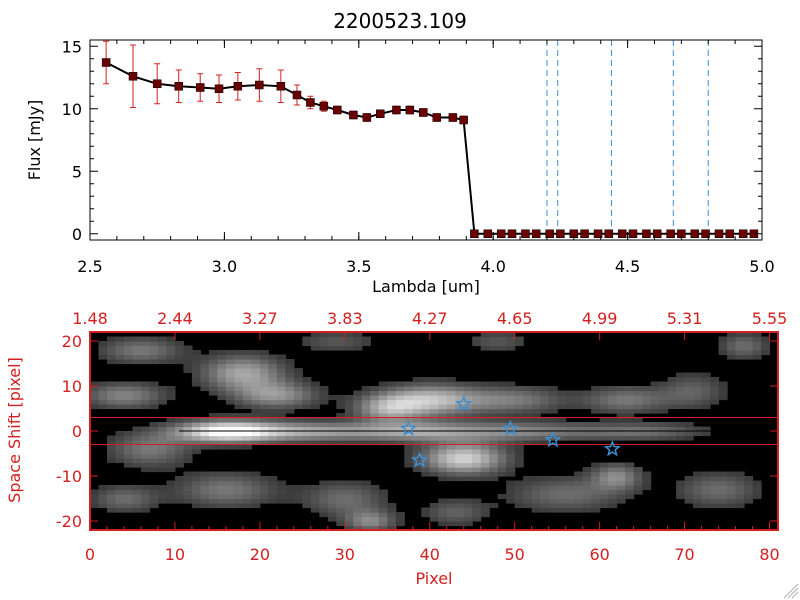 The image size is (800, 600). I want to click on x-tick-label: 30, so click(345, 554).